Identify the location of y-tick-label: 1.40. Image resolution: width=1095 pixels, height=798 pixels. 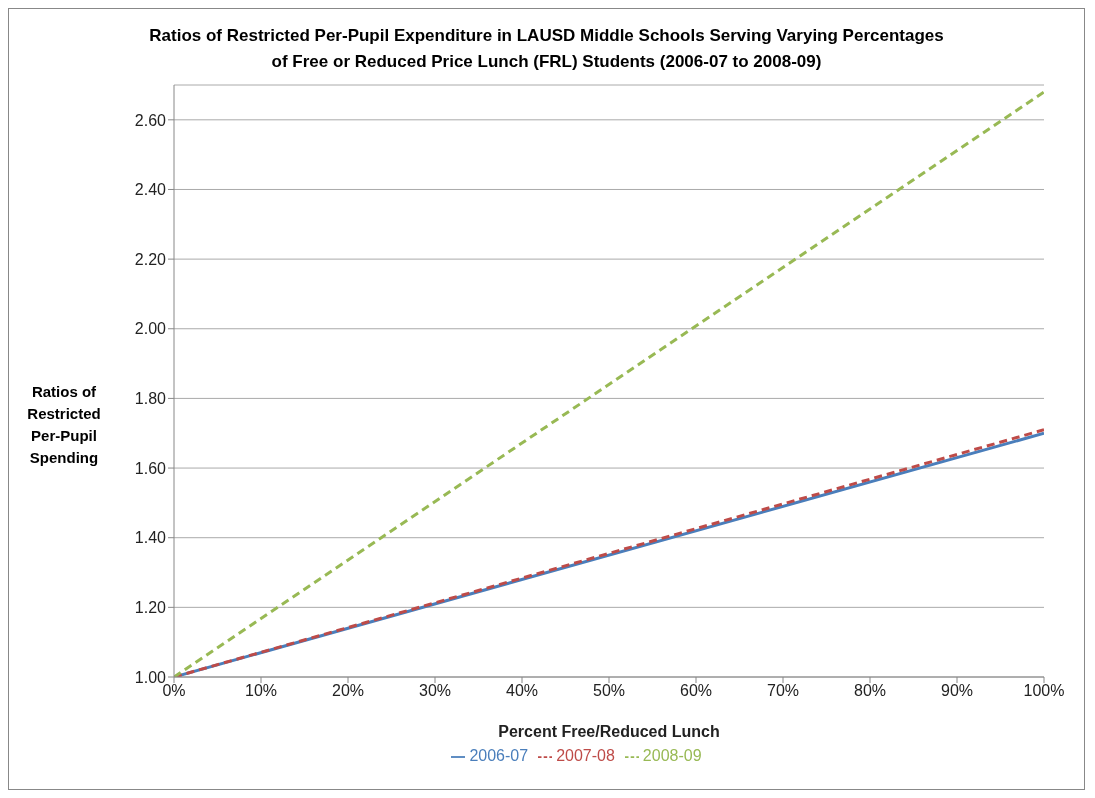
(150, 538).